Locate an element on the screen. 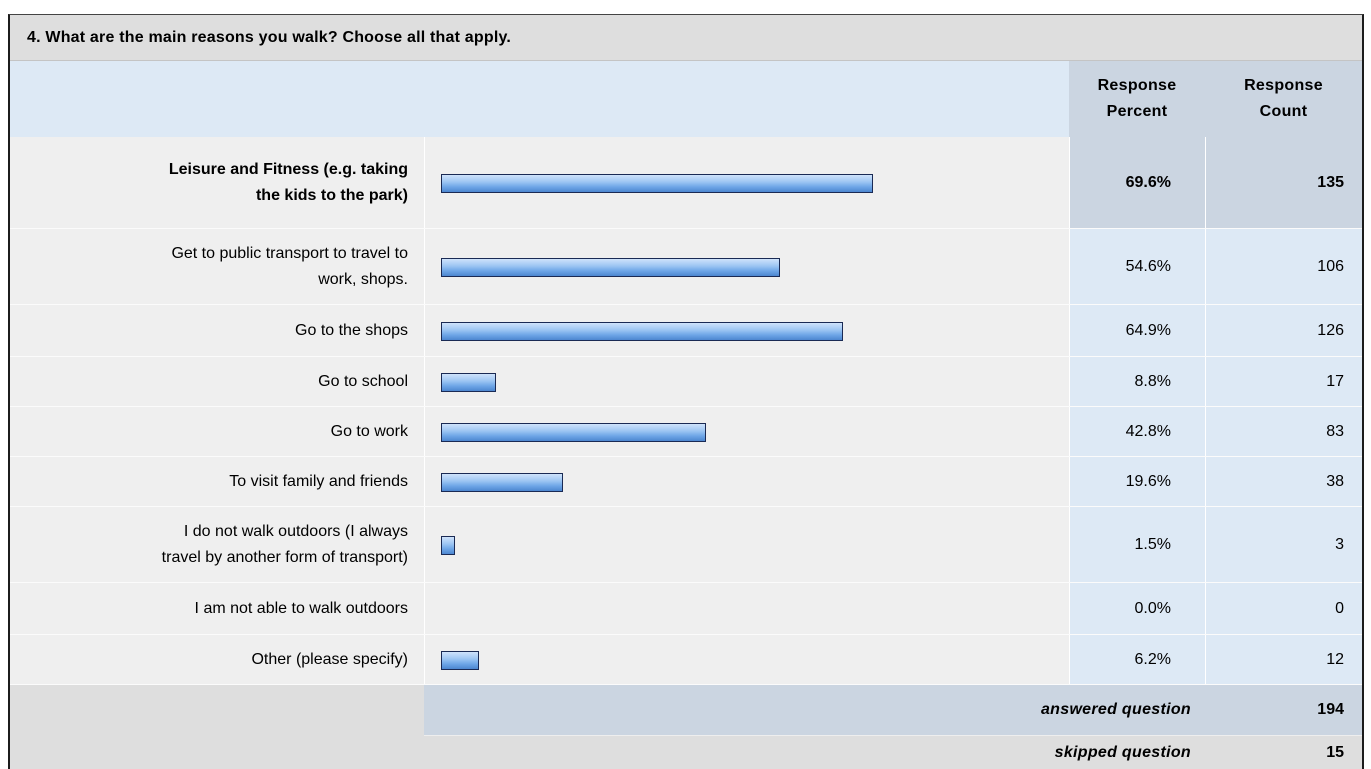  footer-blank-cell is located at coordinates (217, 727).